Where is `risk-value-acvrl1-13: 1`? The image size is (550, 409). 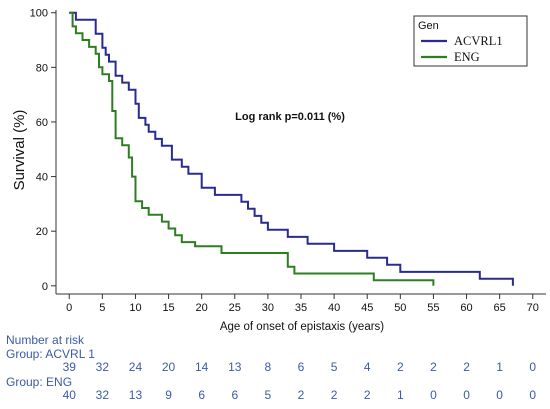 risk-value-acvrl1-13: 1 is located at coordinates (499, 367).